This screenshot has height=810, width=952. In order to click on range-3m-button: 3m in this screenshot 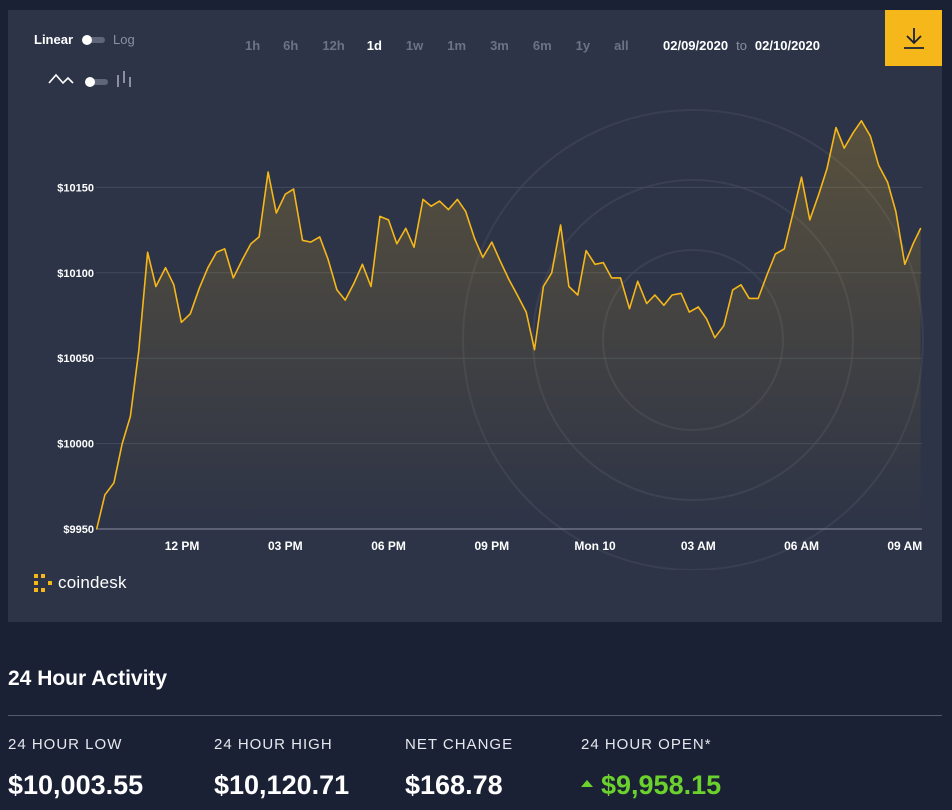, I will do `click(499, 45)`.